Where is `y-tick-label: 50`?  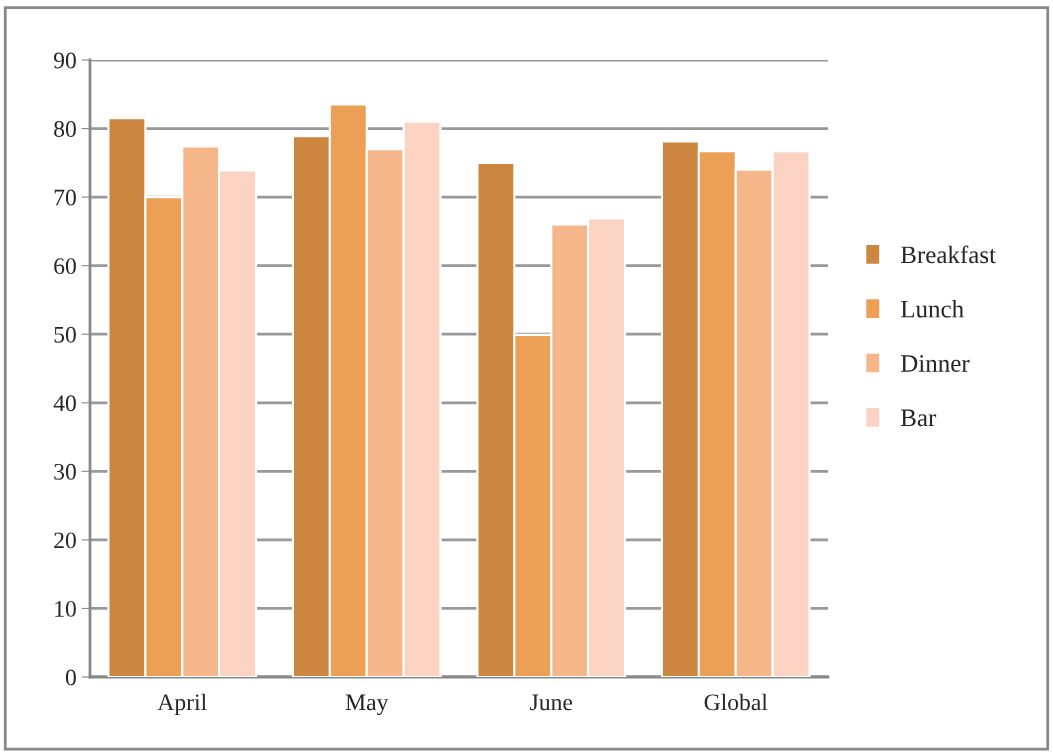 y-tick-label: 50 is located at coordinates (65, 334).